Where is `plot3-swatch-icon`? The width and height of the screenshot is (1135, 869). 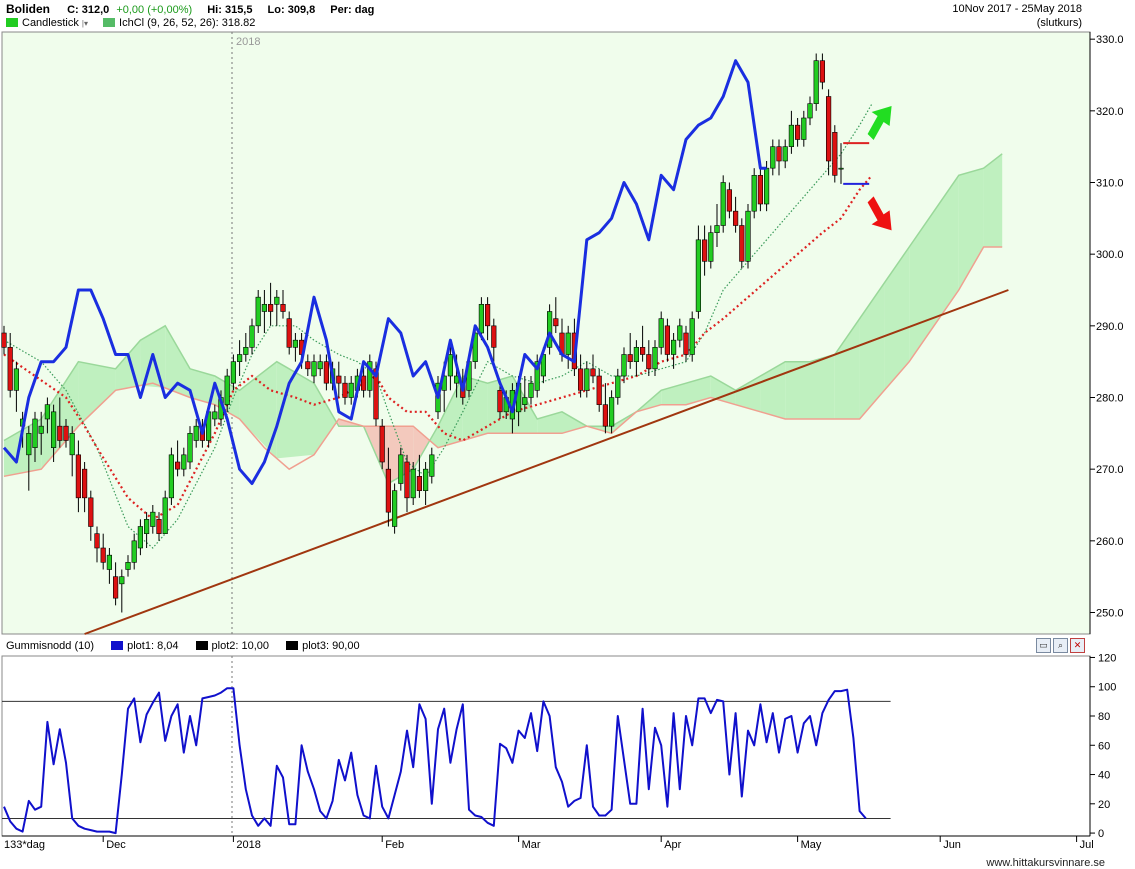
plot3-swatch-icon is located at coordinates (292, 645).